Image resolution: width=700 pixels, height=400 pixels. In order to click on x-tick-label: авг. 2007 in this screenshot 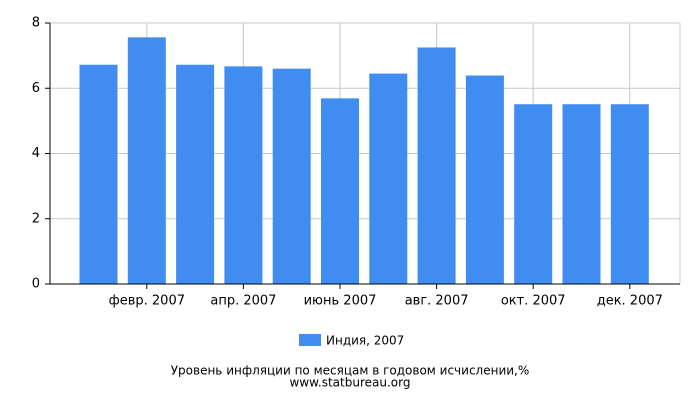, I will do `click(437, 301)`.